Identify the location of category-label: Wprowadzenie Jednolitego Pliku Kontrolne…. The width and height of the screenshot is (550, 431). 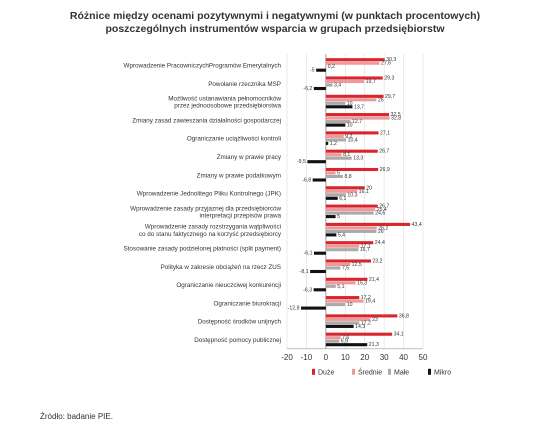
(209, 194).